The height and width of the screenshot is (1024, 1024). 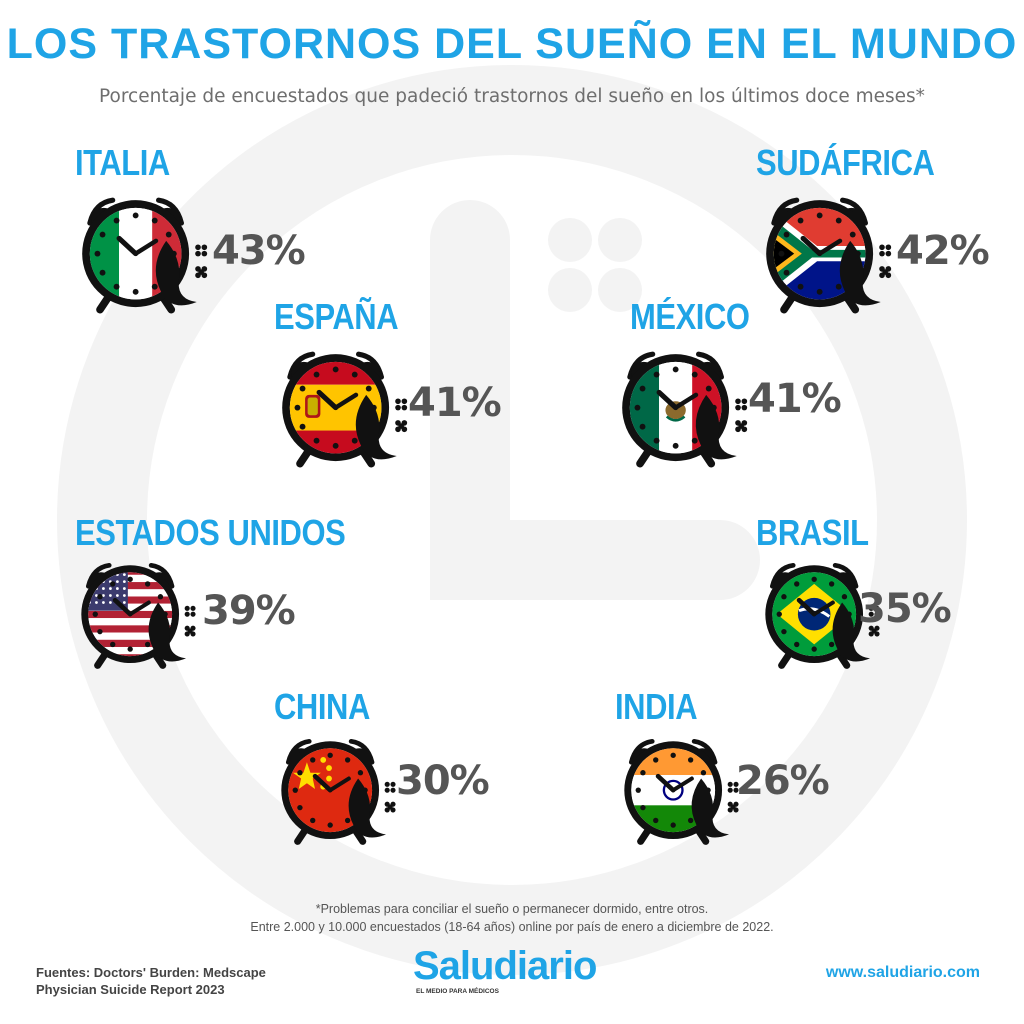 I want to click on sources-line-1: Fuentes: Doctors' Burden: Medscape, so click(x=151, y=972).